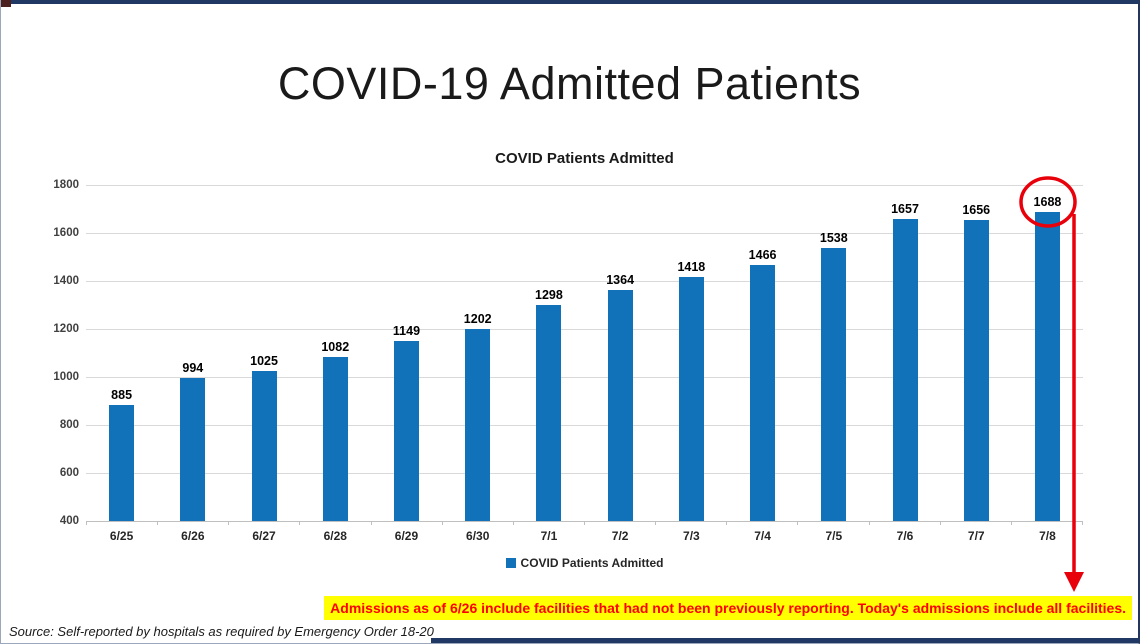 This screenshot has width=1140, height=644. Describe the element at coordinates (122, 394) in the screenshot. I see `bar-value-label: 885` at that location.